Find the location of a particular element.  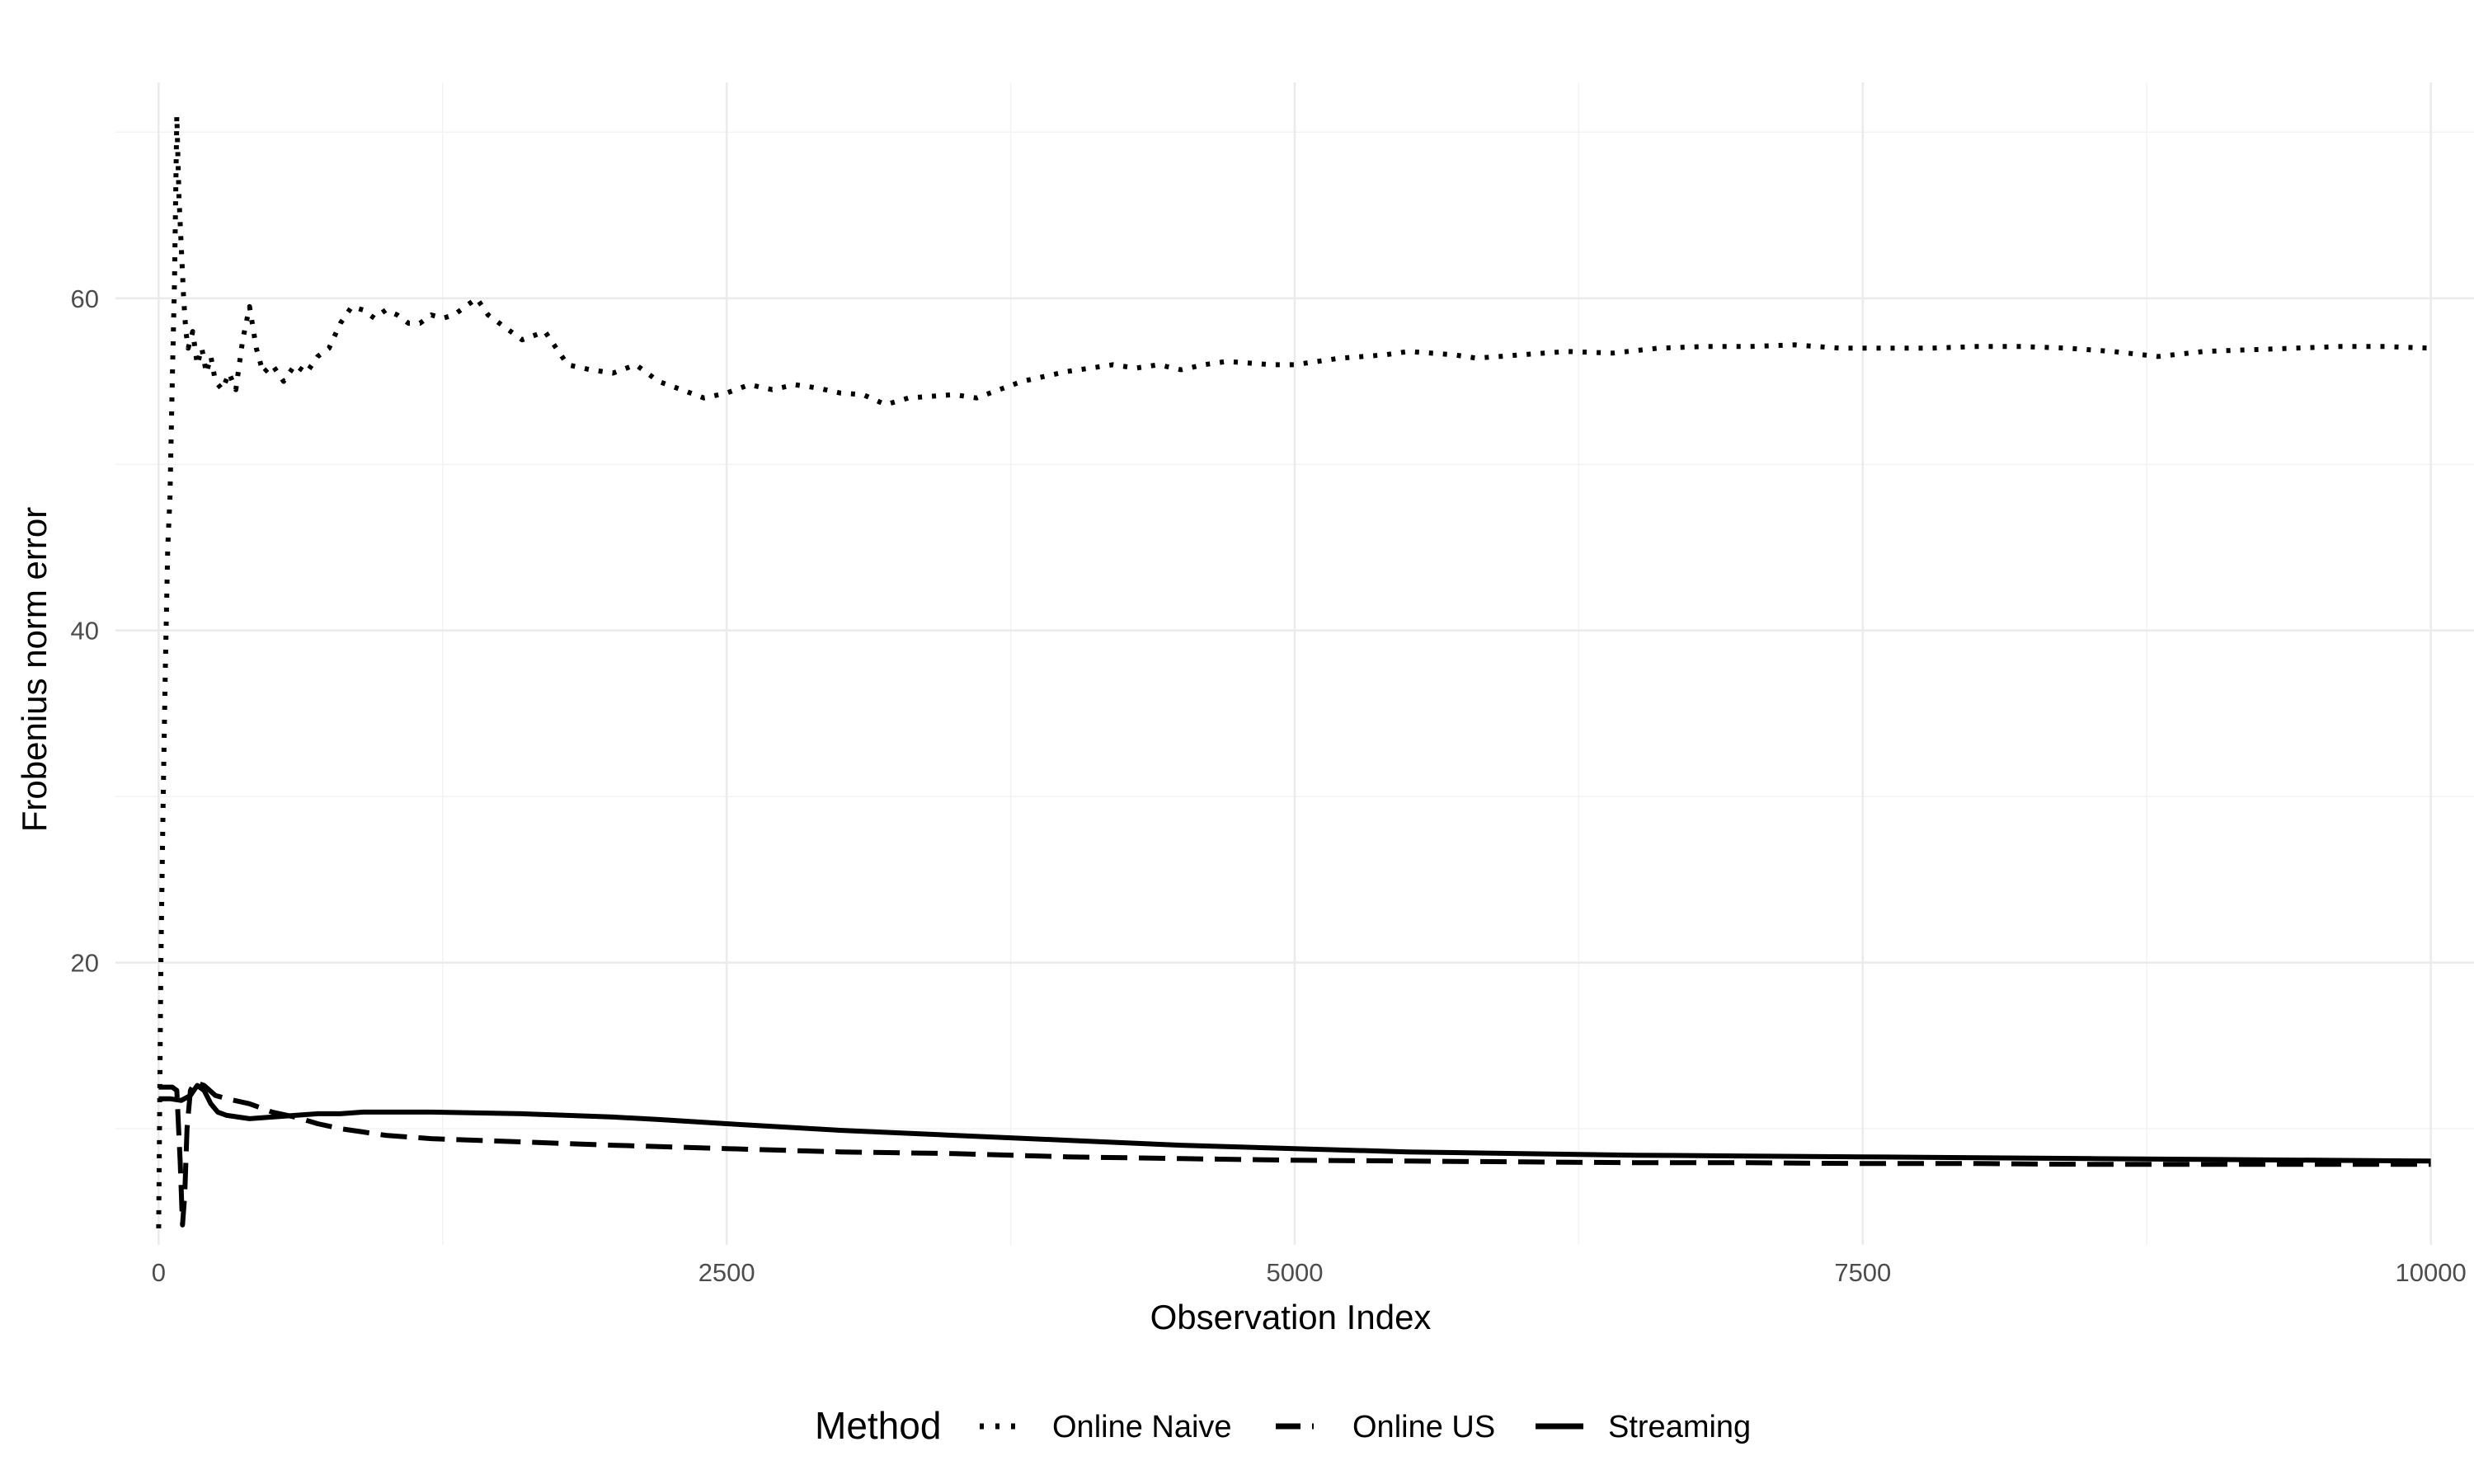

series-line-streaming is located at coordinates (1294, 1123).